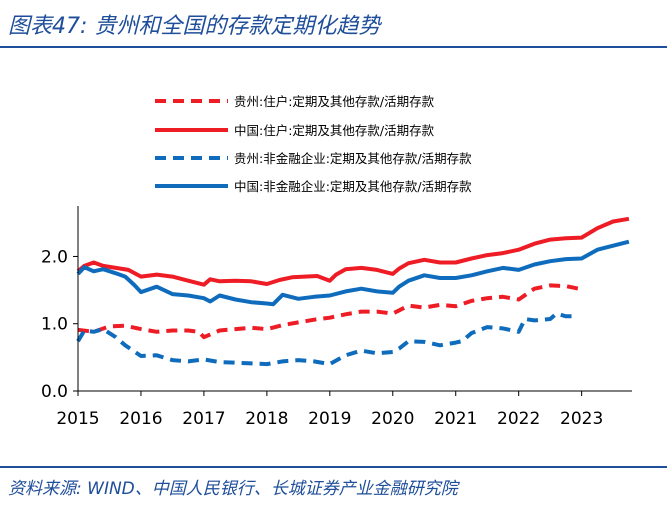 The image size is (667, 512). I want to click on title-rule, so click(333, 47).